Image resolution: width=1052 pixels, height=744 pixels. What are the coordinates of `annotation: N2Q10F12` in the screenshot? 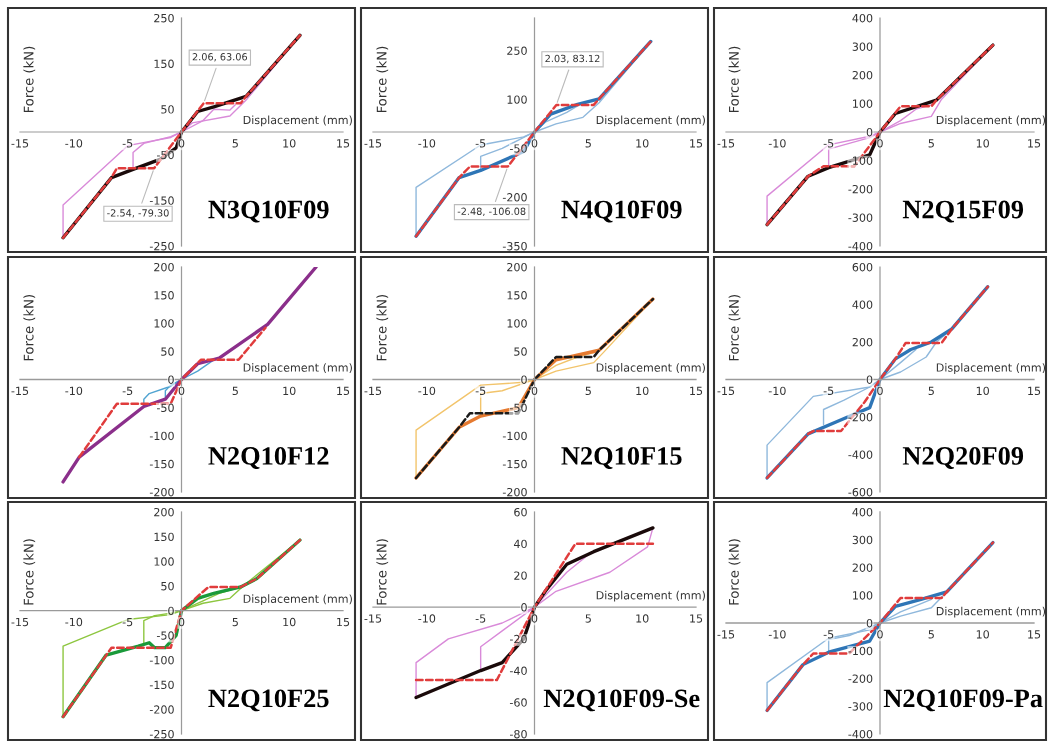 It's located at (268, 458).